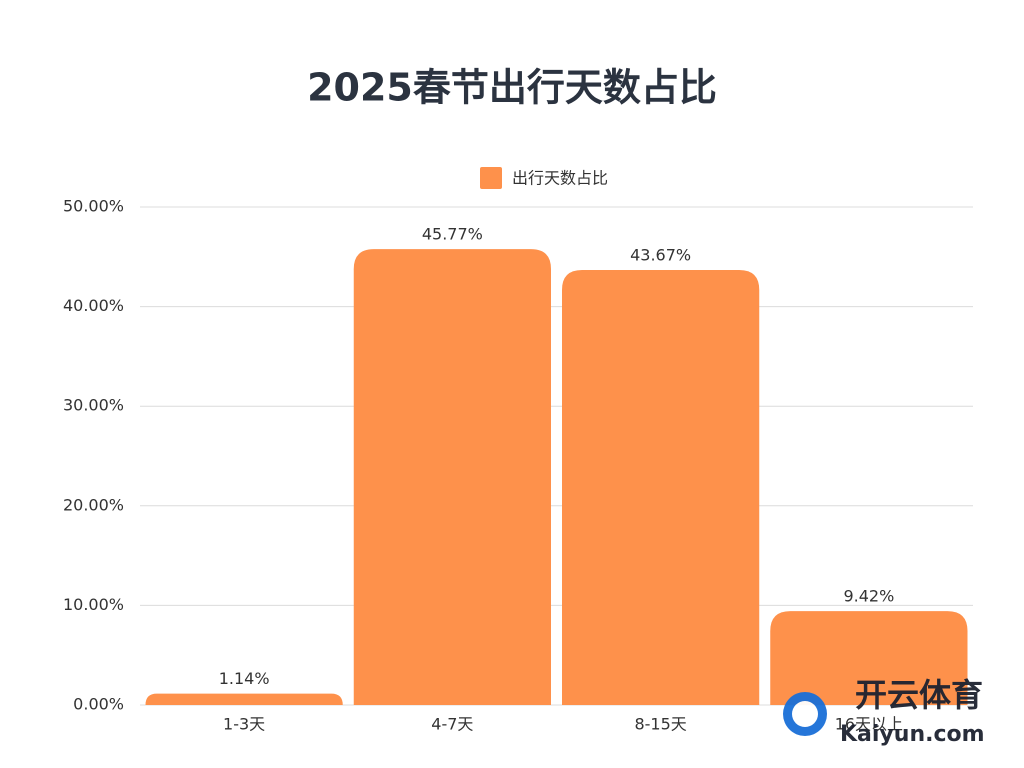  Describe the element at coordinates (93, 206) in the screenshot. I see `y-tick-label: 50.00%` at that location.